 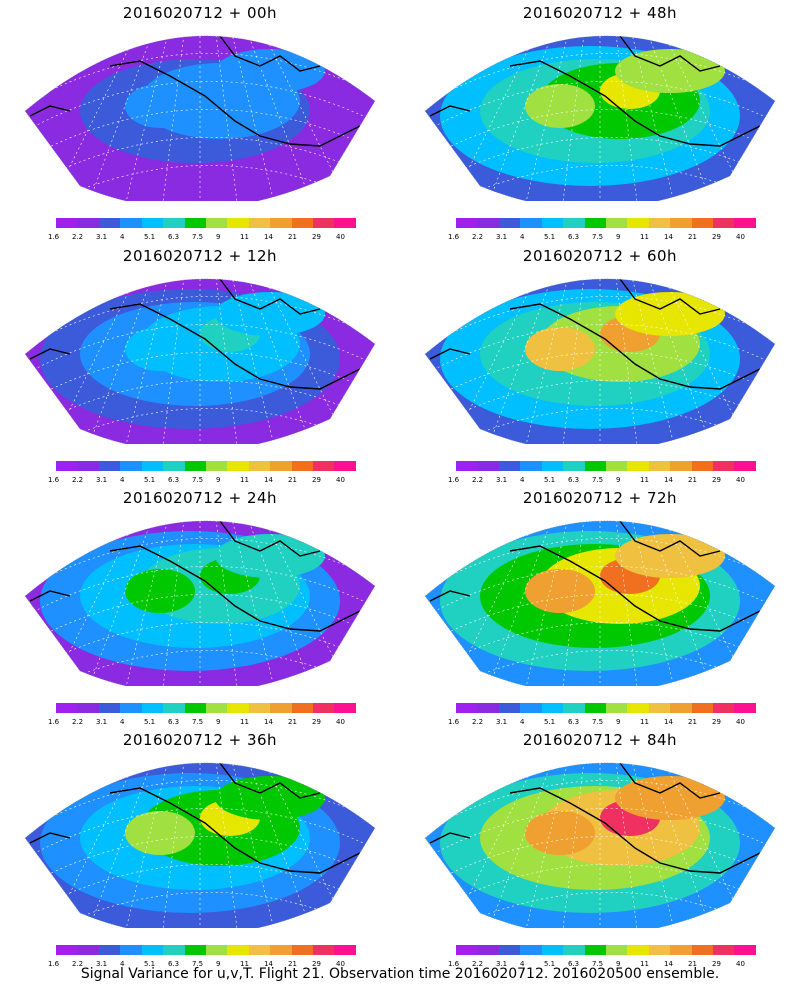 What do you see at coordinates (200, 13) in the screenshot?
I see `panel-title: 2016020712 + 00h` at bounding box center [200, 13].